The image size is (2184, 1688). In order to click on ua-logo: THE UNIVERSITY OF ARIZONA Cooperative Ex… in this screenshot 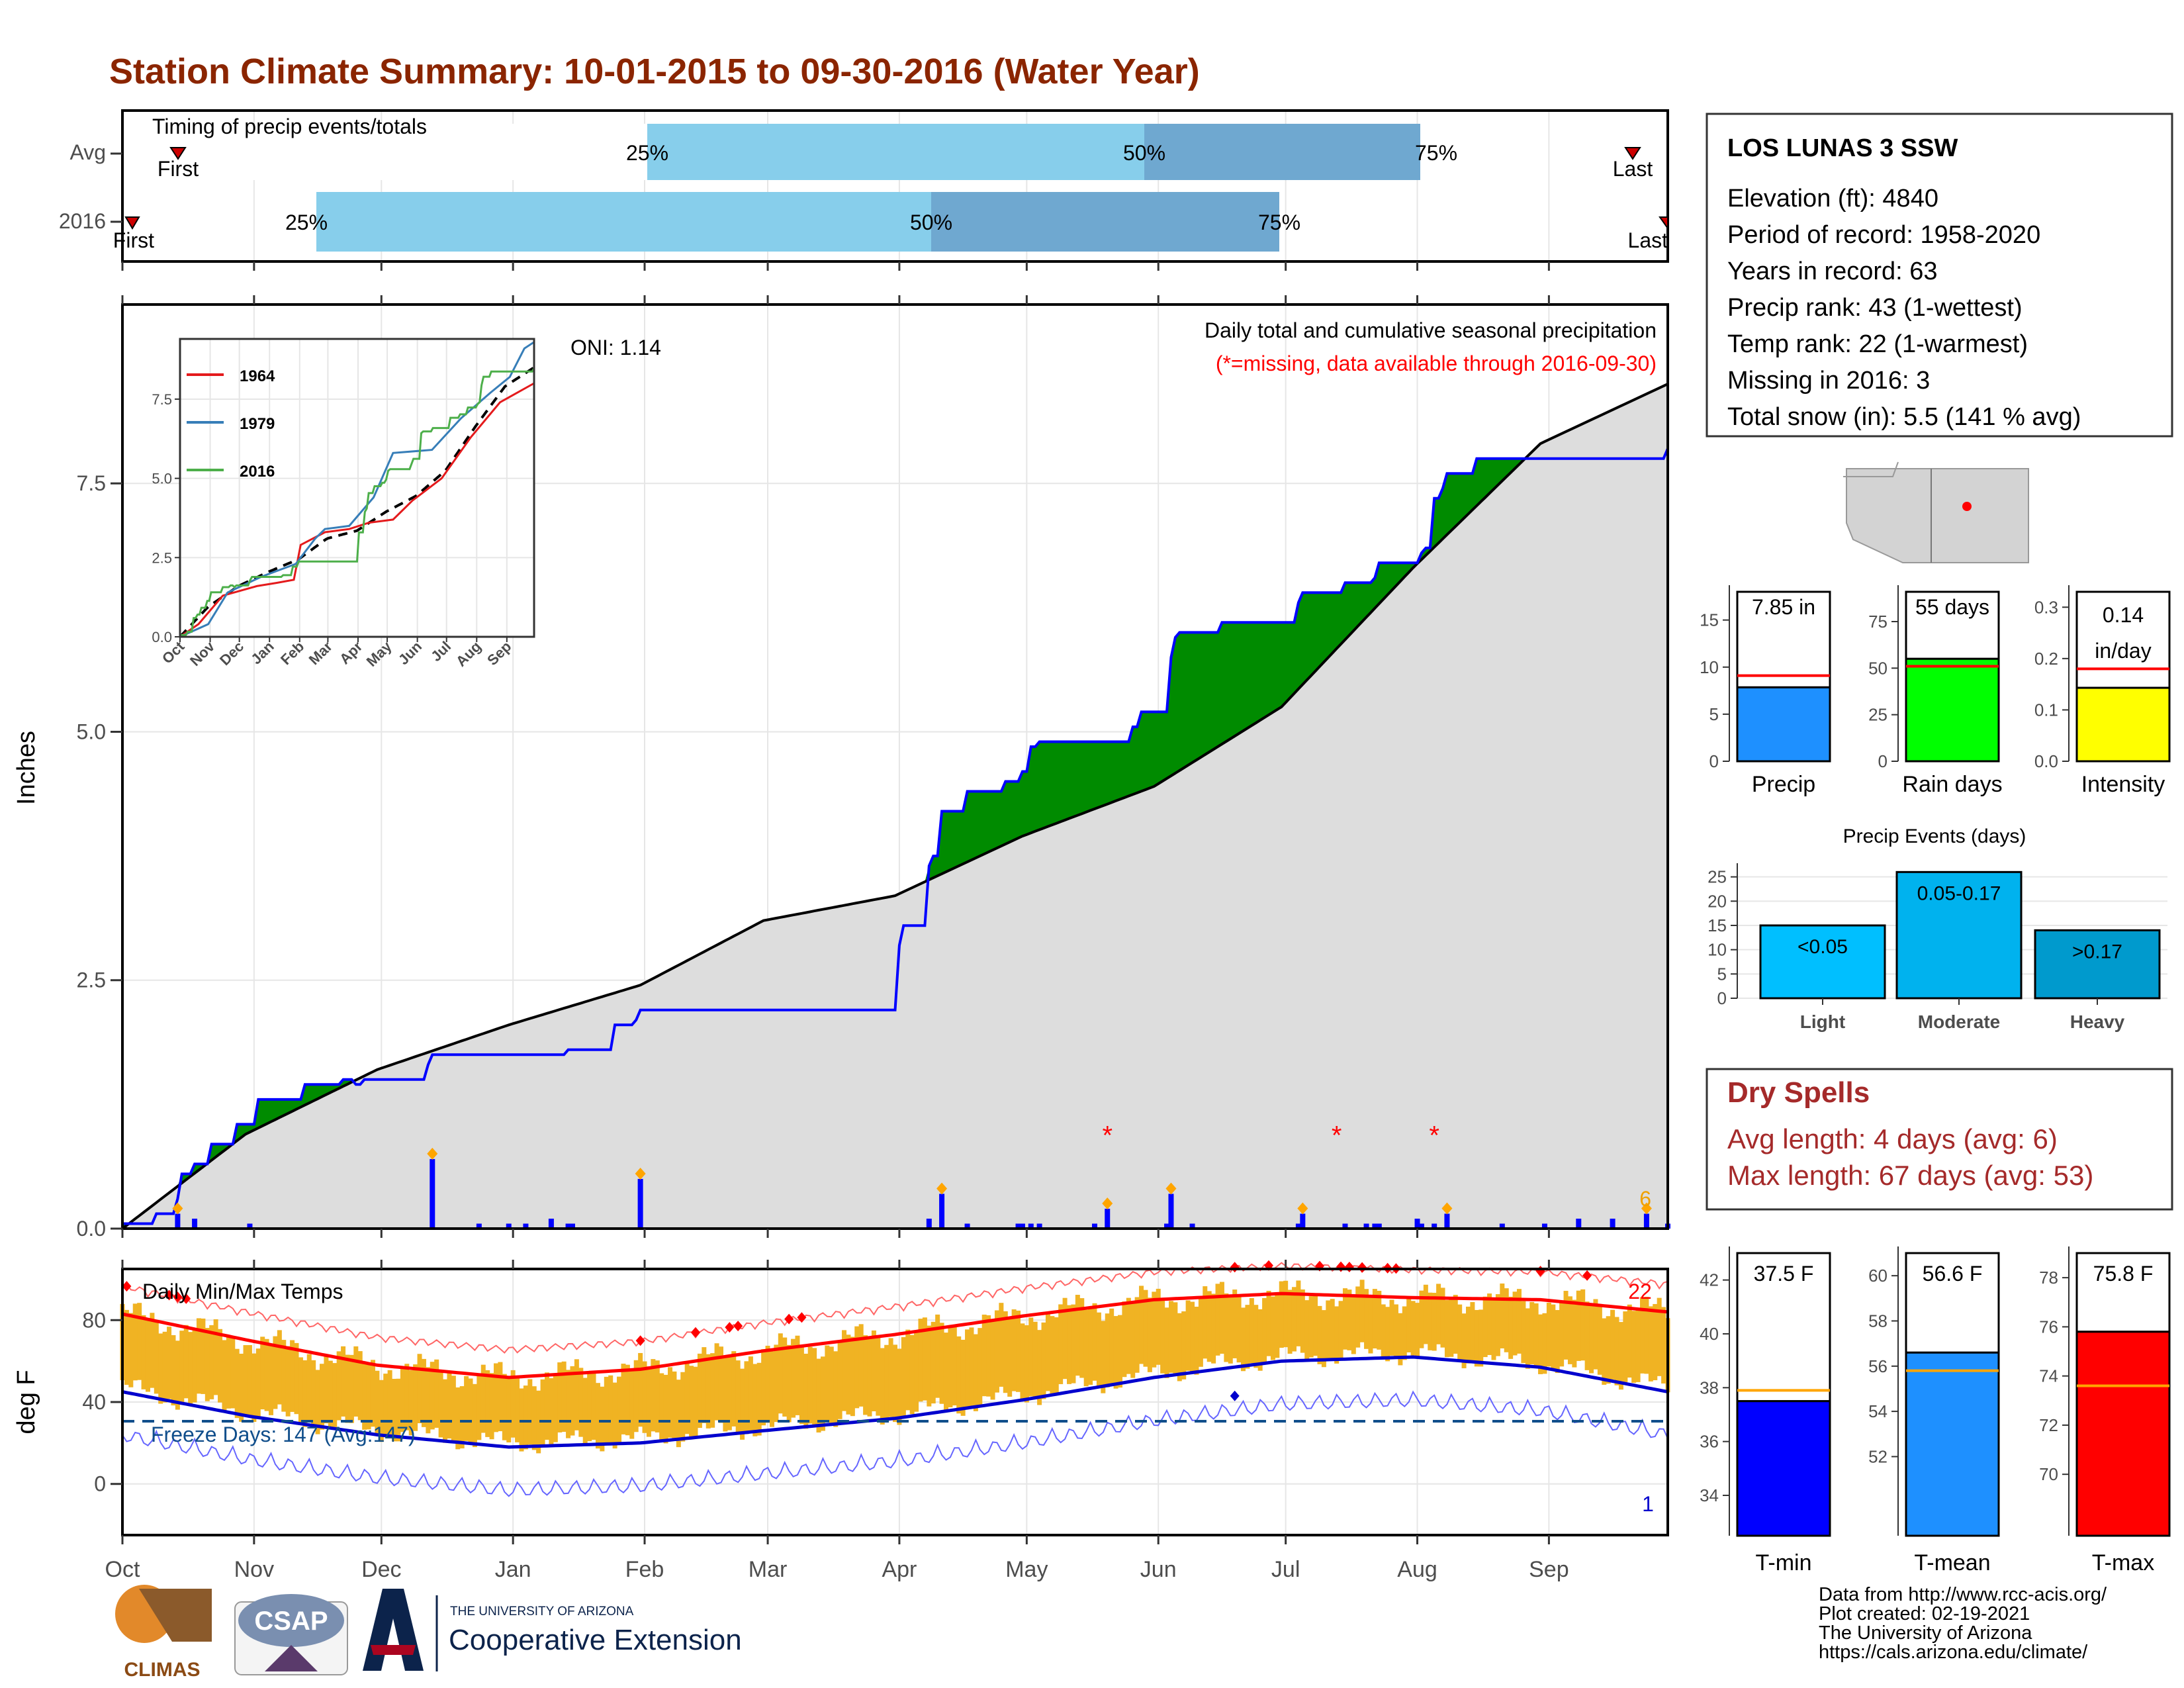, I will do `click(552, 1630)`.